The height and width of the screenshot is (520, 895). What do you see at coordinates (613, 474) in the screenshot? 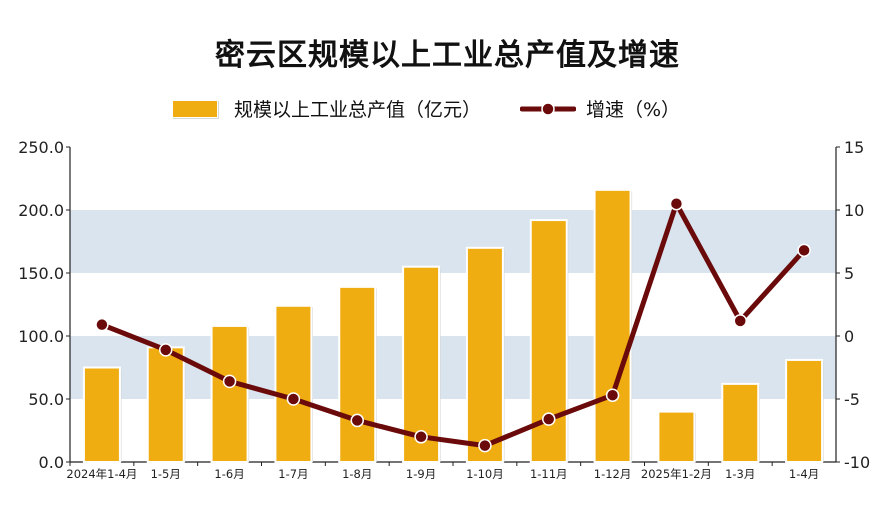
I see `x-tick-label: 1-12月` at bounding box center [613, 474].